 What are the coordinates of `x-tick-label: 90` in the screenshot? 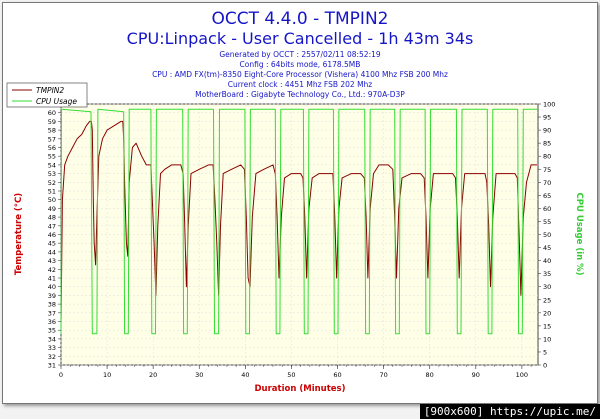 It's located at (476, 375).